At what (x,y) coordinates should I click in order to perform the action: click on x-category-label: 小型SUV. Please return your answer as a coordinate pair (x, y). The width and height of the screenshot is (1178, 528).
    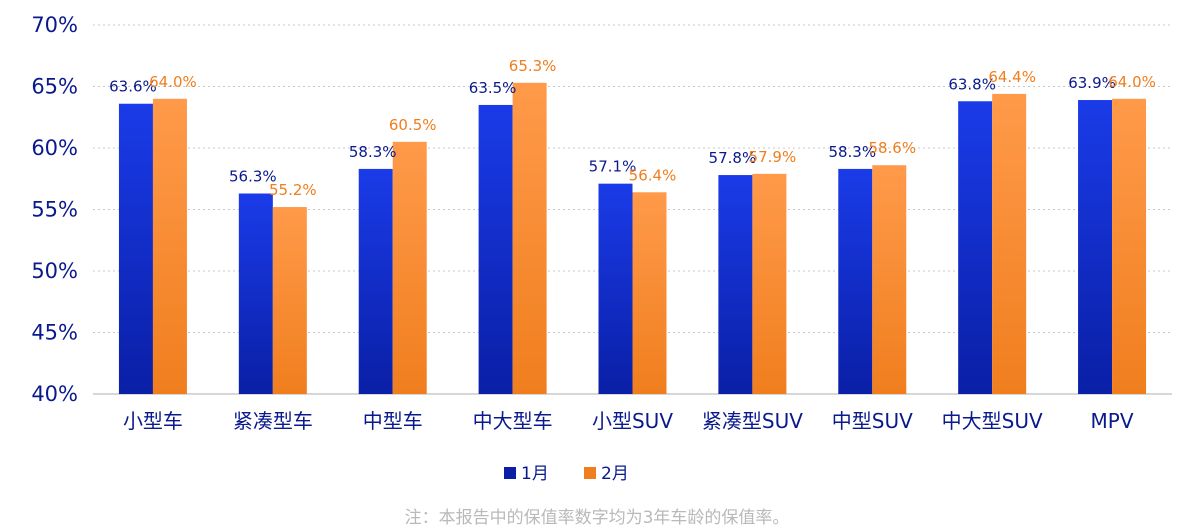
    Looking at the image, I should click on (632, 421).